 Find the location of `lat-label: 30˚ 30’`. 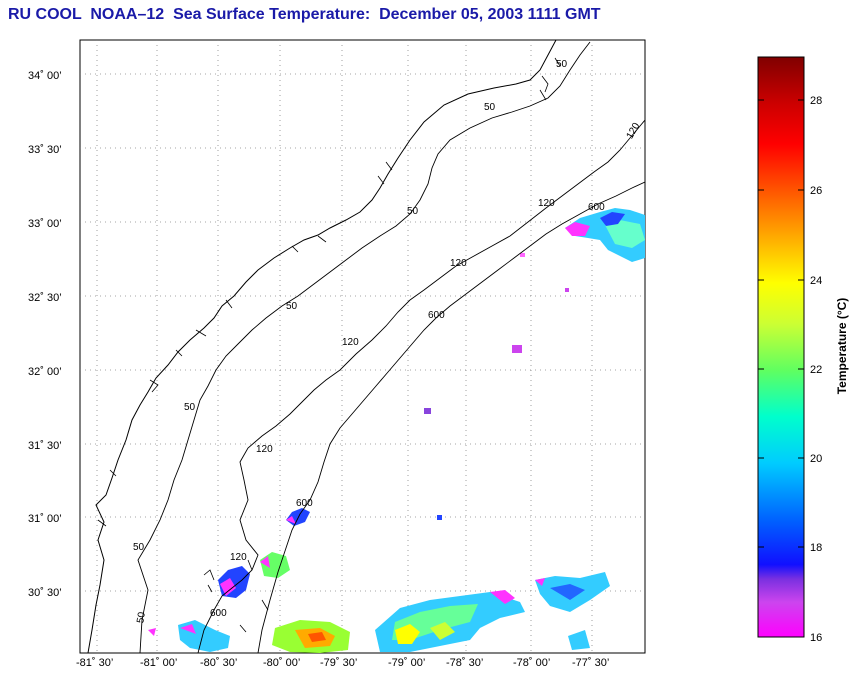

lat-label: 30˚ 30’ is located at coordinates (45, 593).